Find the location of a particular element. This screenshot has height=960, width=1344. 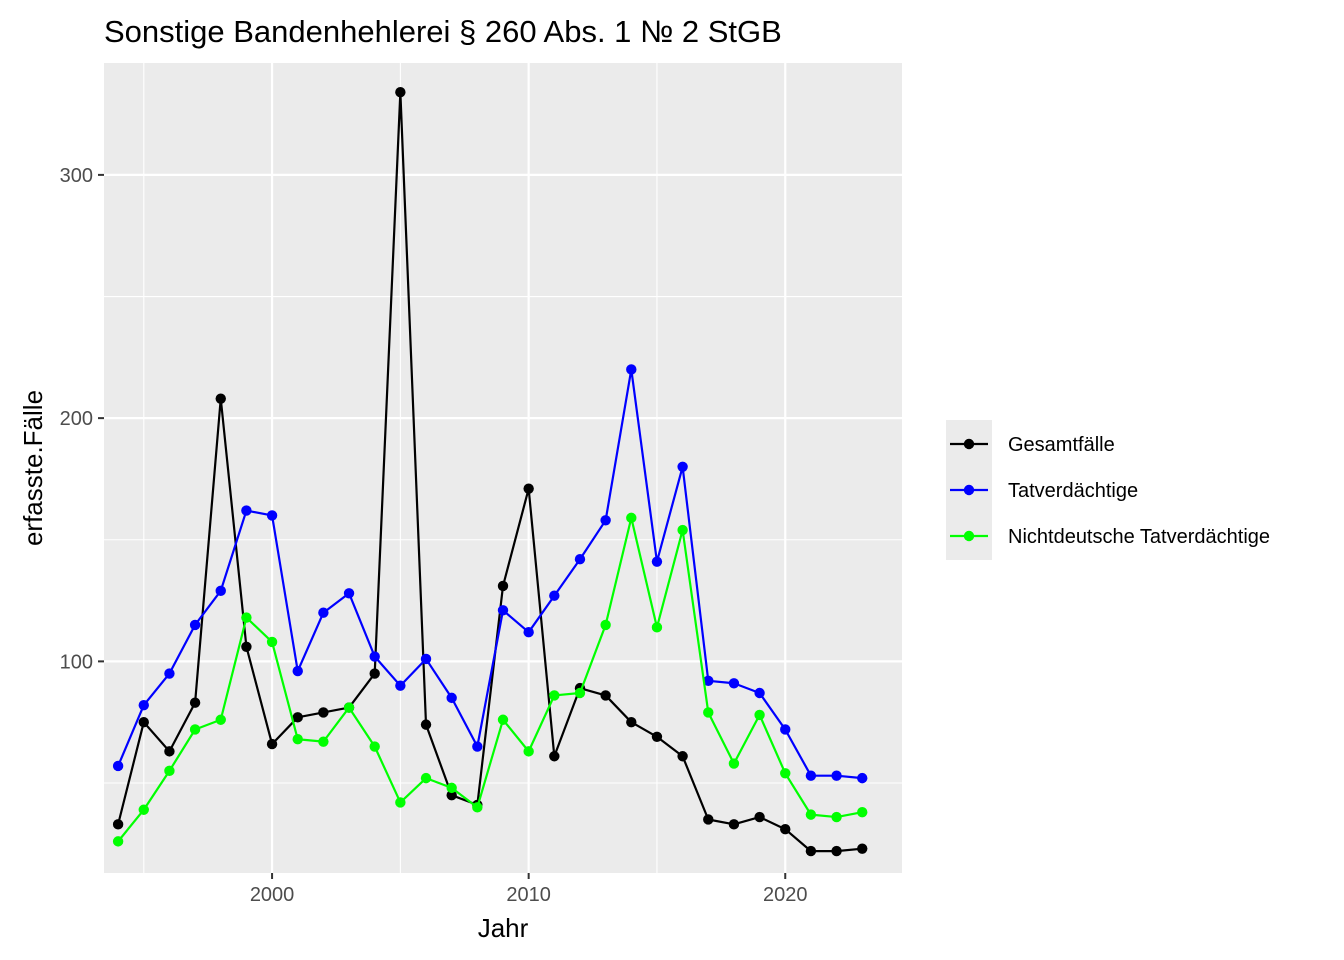

y-tick-label: 100 is located at coordinates (76, 662).